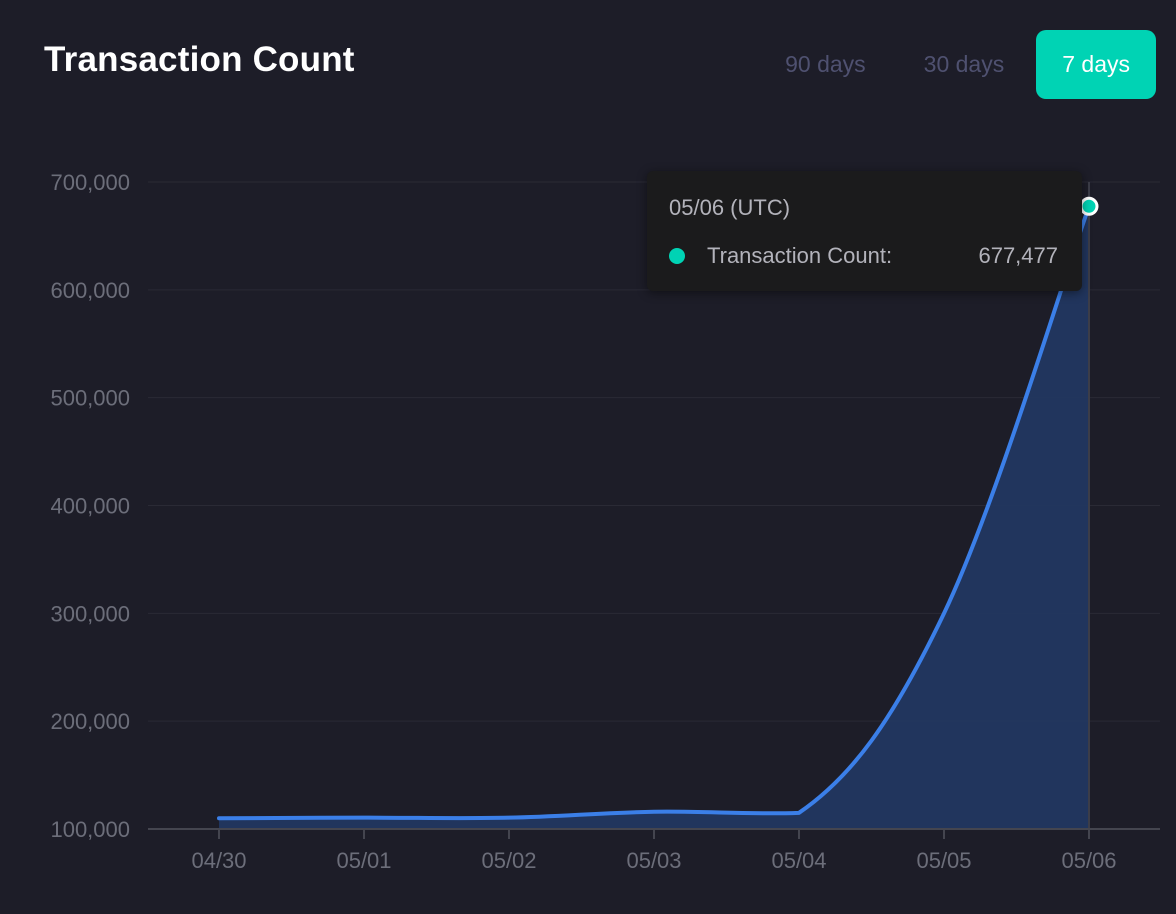  I want to click on page-title: Transaction Count, so click(199, 59).